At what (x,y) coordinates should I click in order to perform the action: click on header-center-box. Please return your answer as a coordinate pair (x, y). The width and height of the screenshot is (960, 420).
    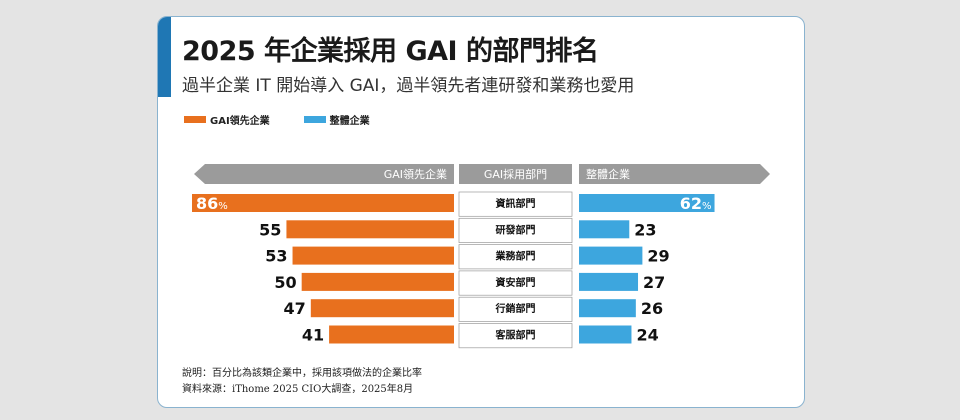
    Looking at the image, I should click on (515, 174).